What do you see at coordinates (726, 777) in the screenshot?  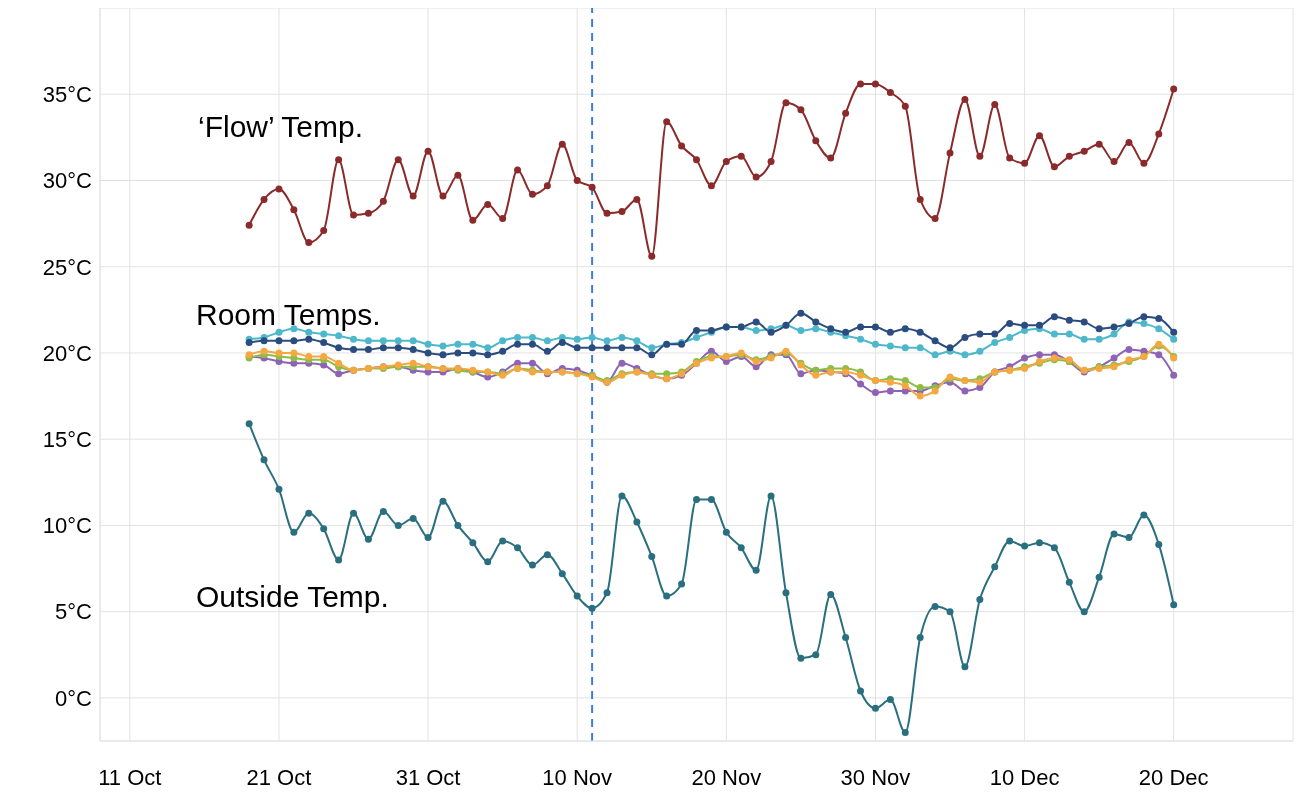 I see `x-tick-label: 20 Nov` at bounding box center [726, 777].